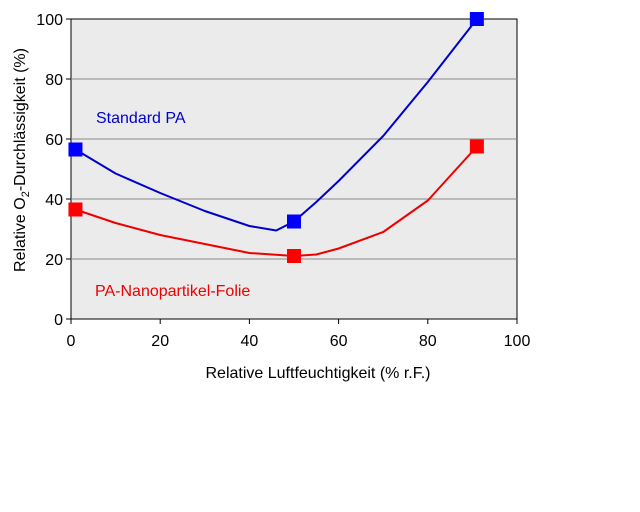  What do you see at coordinates (49, 20) in the screenshot?
I see `y-tick-label-100: 100` at bounding box center [49, 20].